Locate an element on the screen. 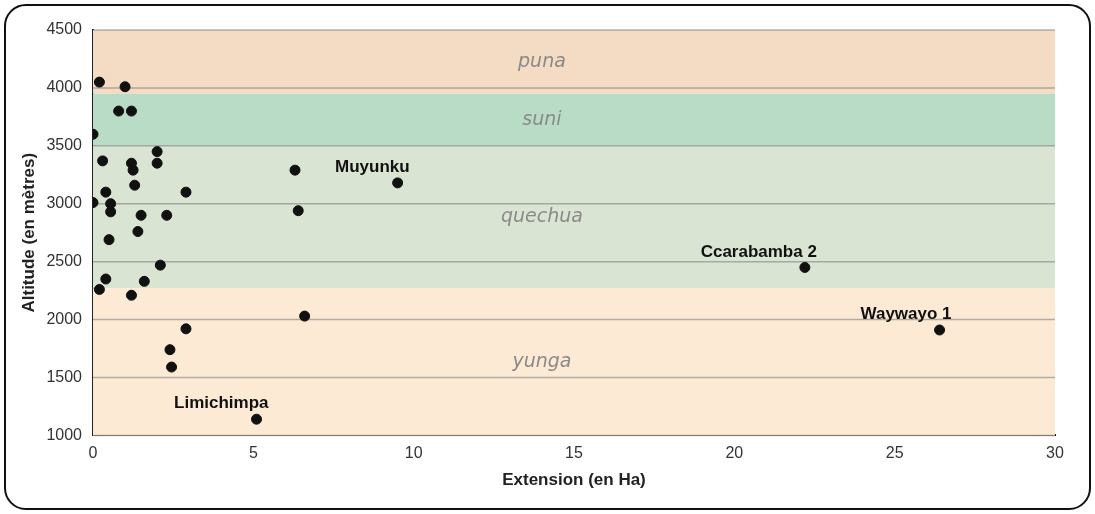 Image resolution: width=1095 pixels, height=514 pixels. x-tick-label: 5 is located at coordinates (253, 453).